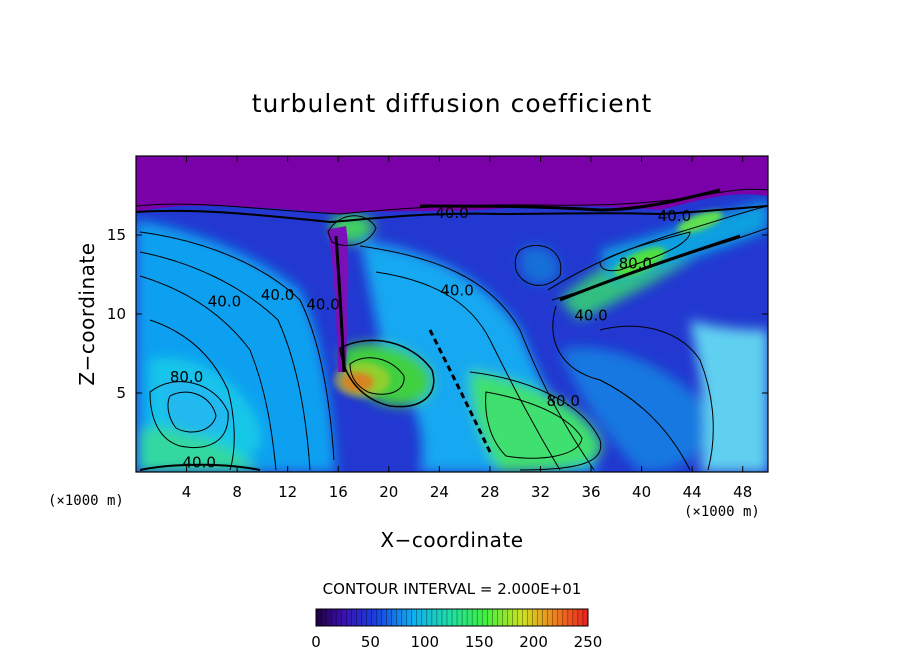  I want to click on x-tick-label: 20, so click(388, 492).